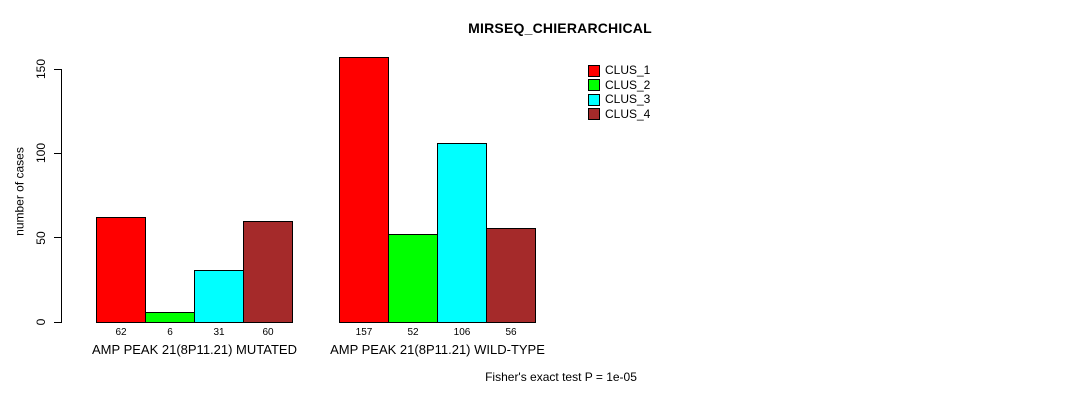 This screenshot has width=1090, height=400. Describe the element at coordinates (560, 28) in the screenshot. I see `chart-title: MIRSEQ_CHIERARCHICAL` at that location.